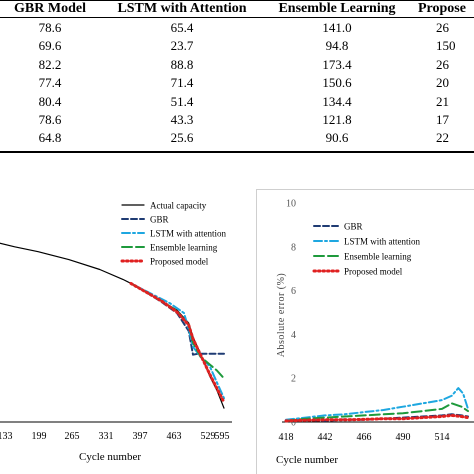 This screenshot has height=474, width=474. What do you see at coordinates (337, 119) in the screenshot?
I see `table-cell: 121.8` at bounding box center [337, 119].